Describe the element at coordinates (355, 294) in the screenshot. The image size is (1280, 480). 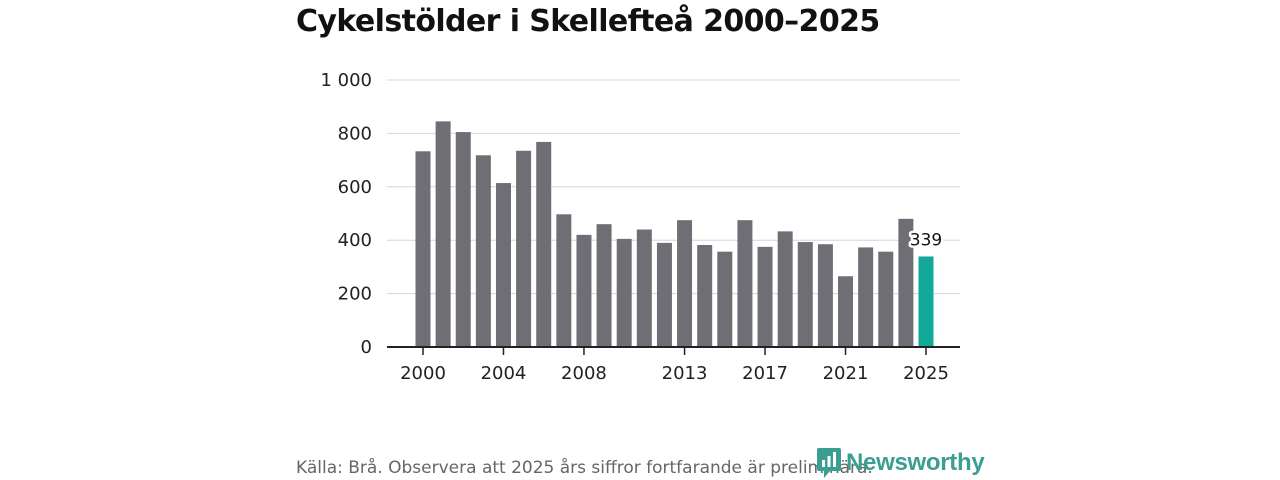
I see `y-tick-label: 200` at that location.